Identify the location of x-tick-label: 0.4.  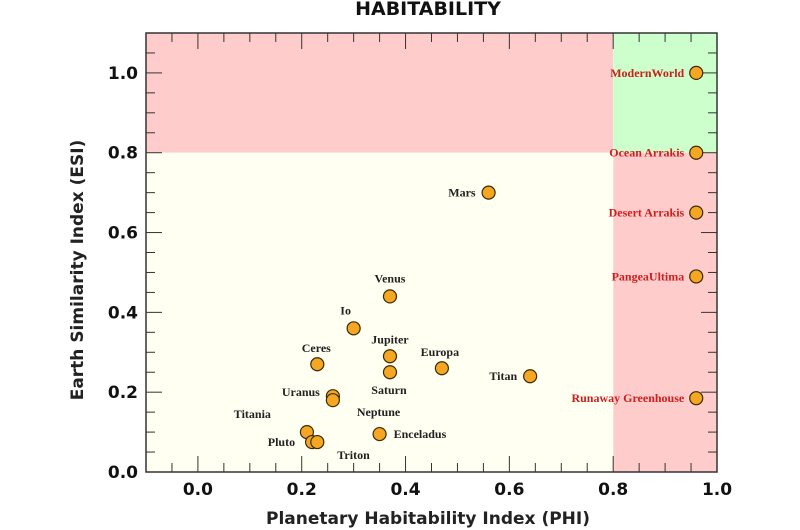
(405, 490).